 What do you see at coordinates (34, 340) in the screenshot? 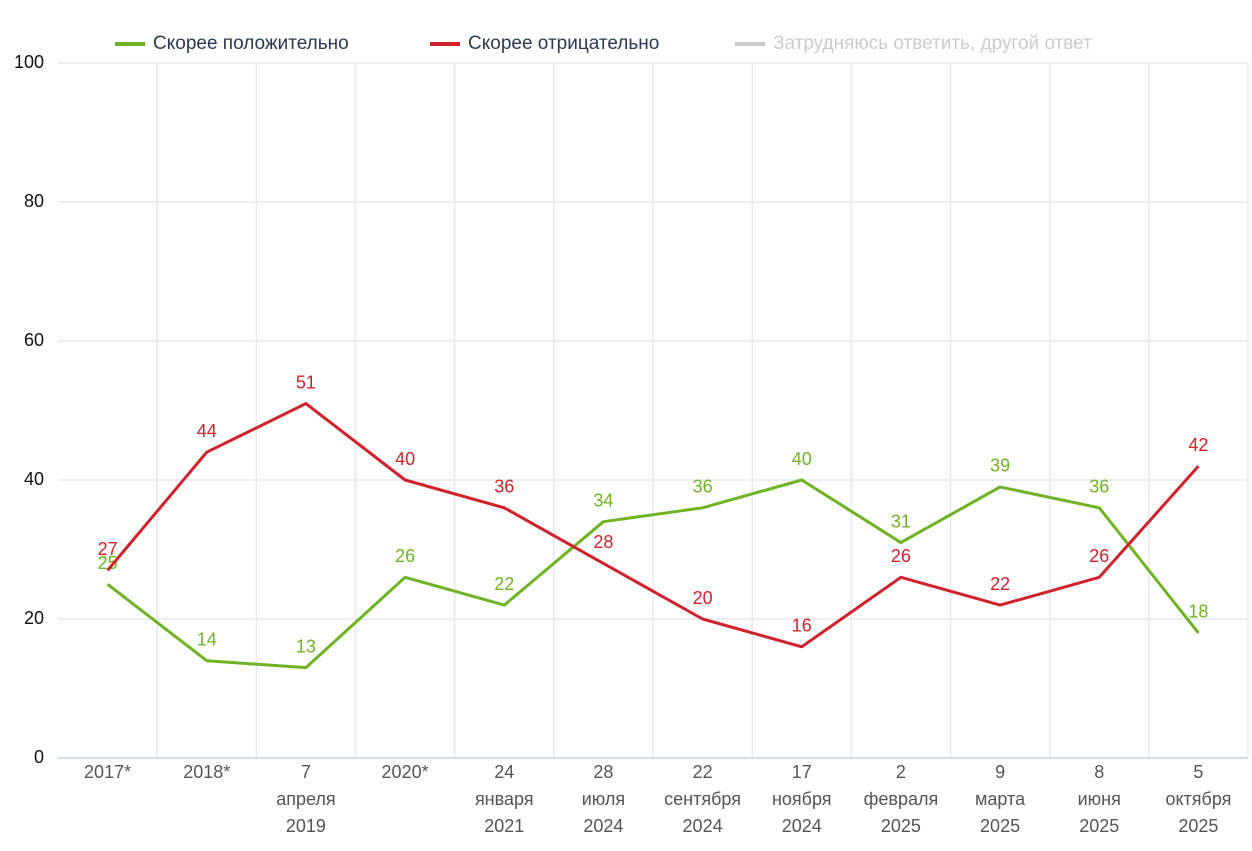
I see `y-tick-label: 60` at bounding box center [34, 340].